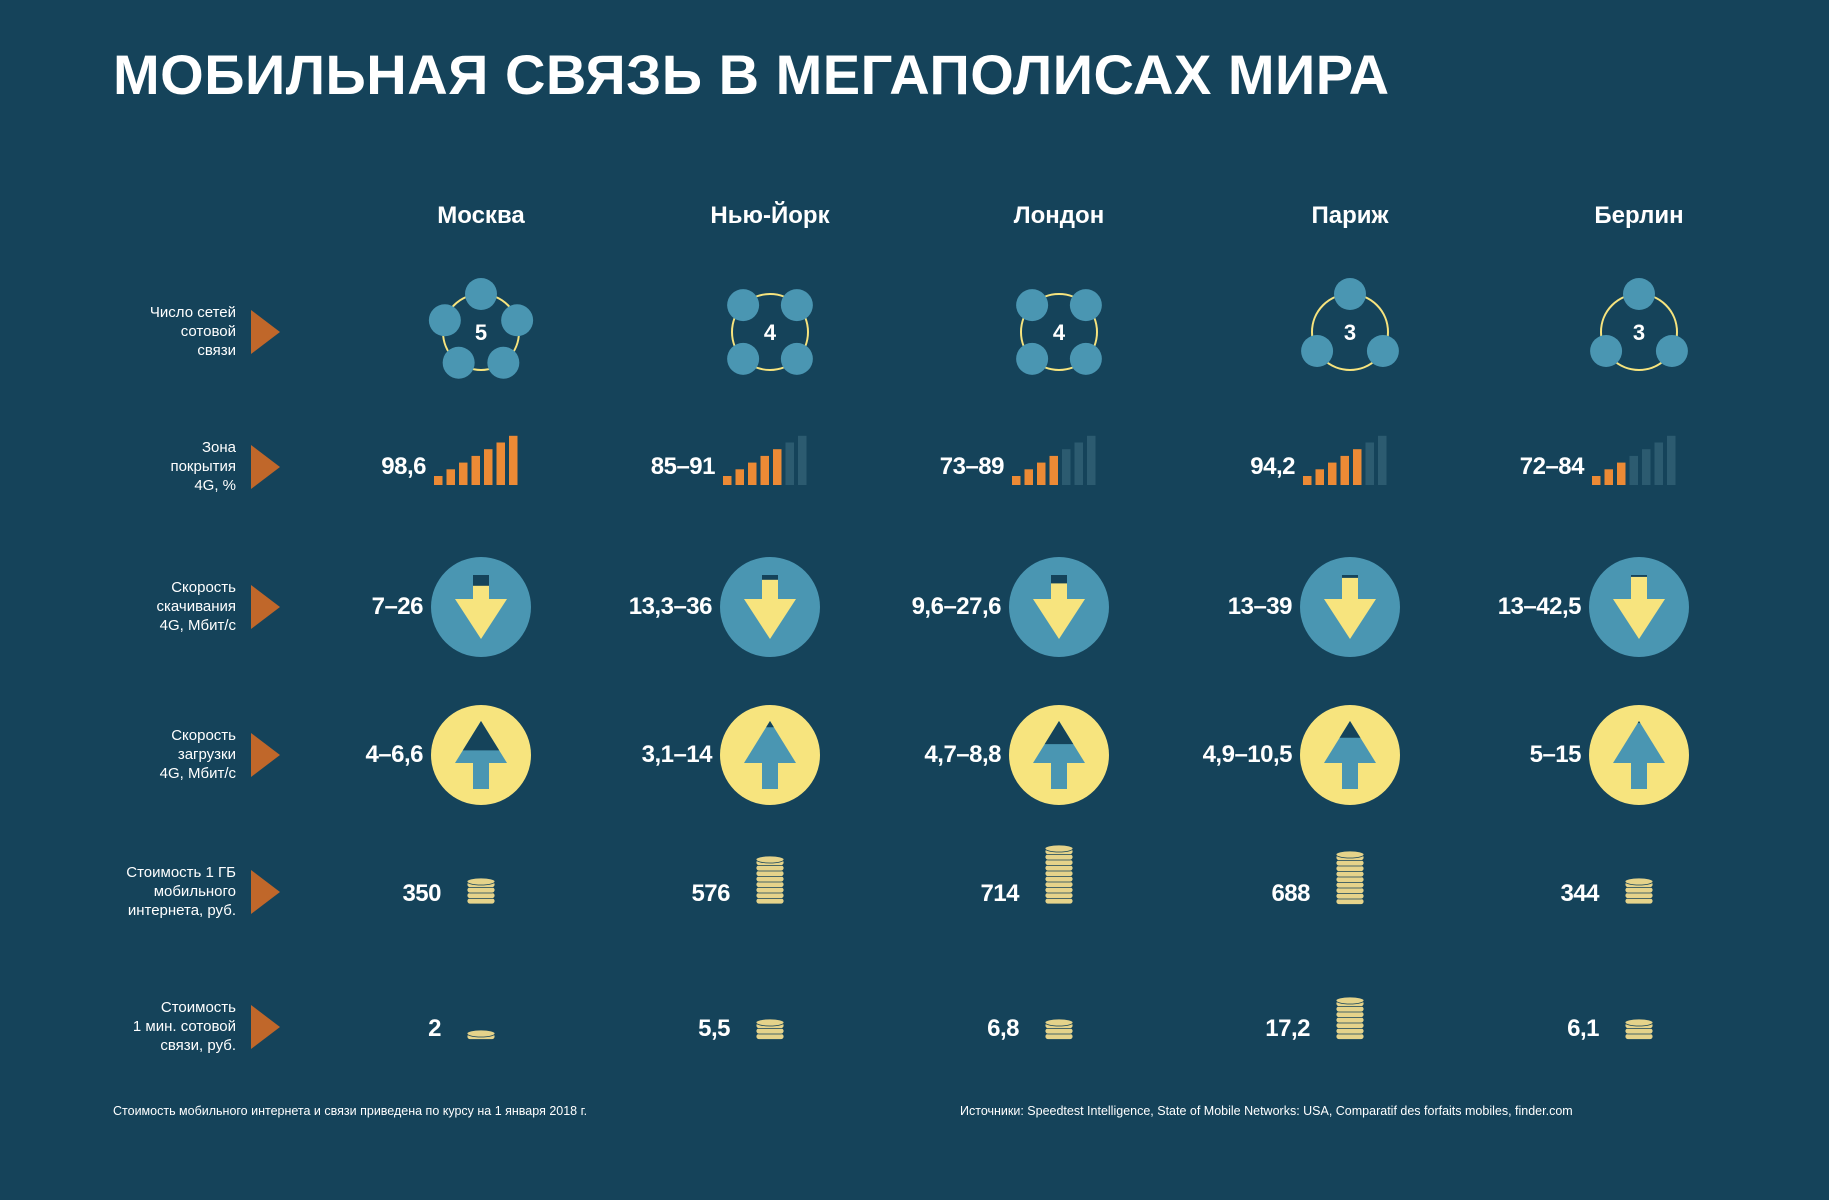  I want to click on row-value: 85–91, so click(683, 466).